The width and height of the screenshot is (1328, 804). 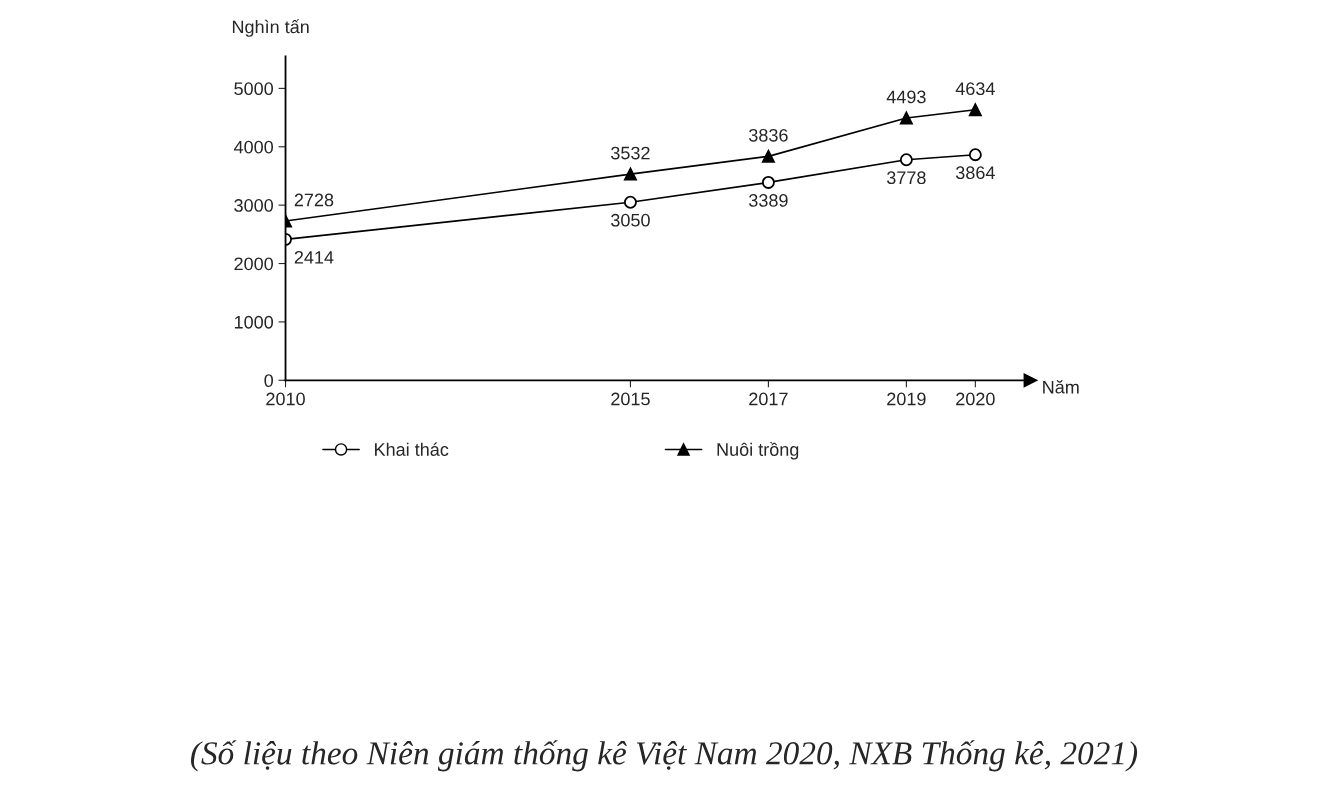 I want to click on y-tick-label: 1000, so click(x=254, y=322).